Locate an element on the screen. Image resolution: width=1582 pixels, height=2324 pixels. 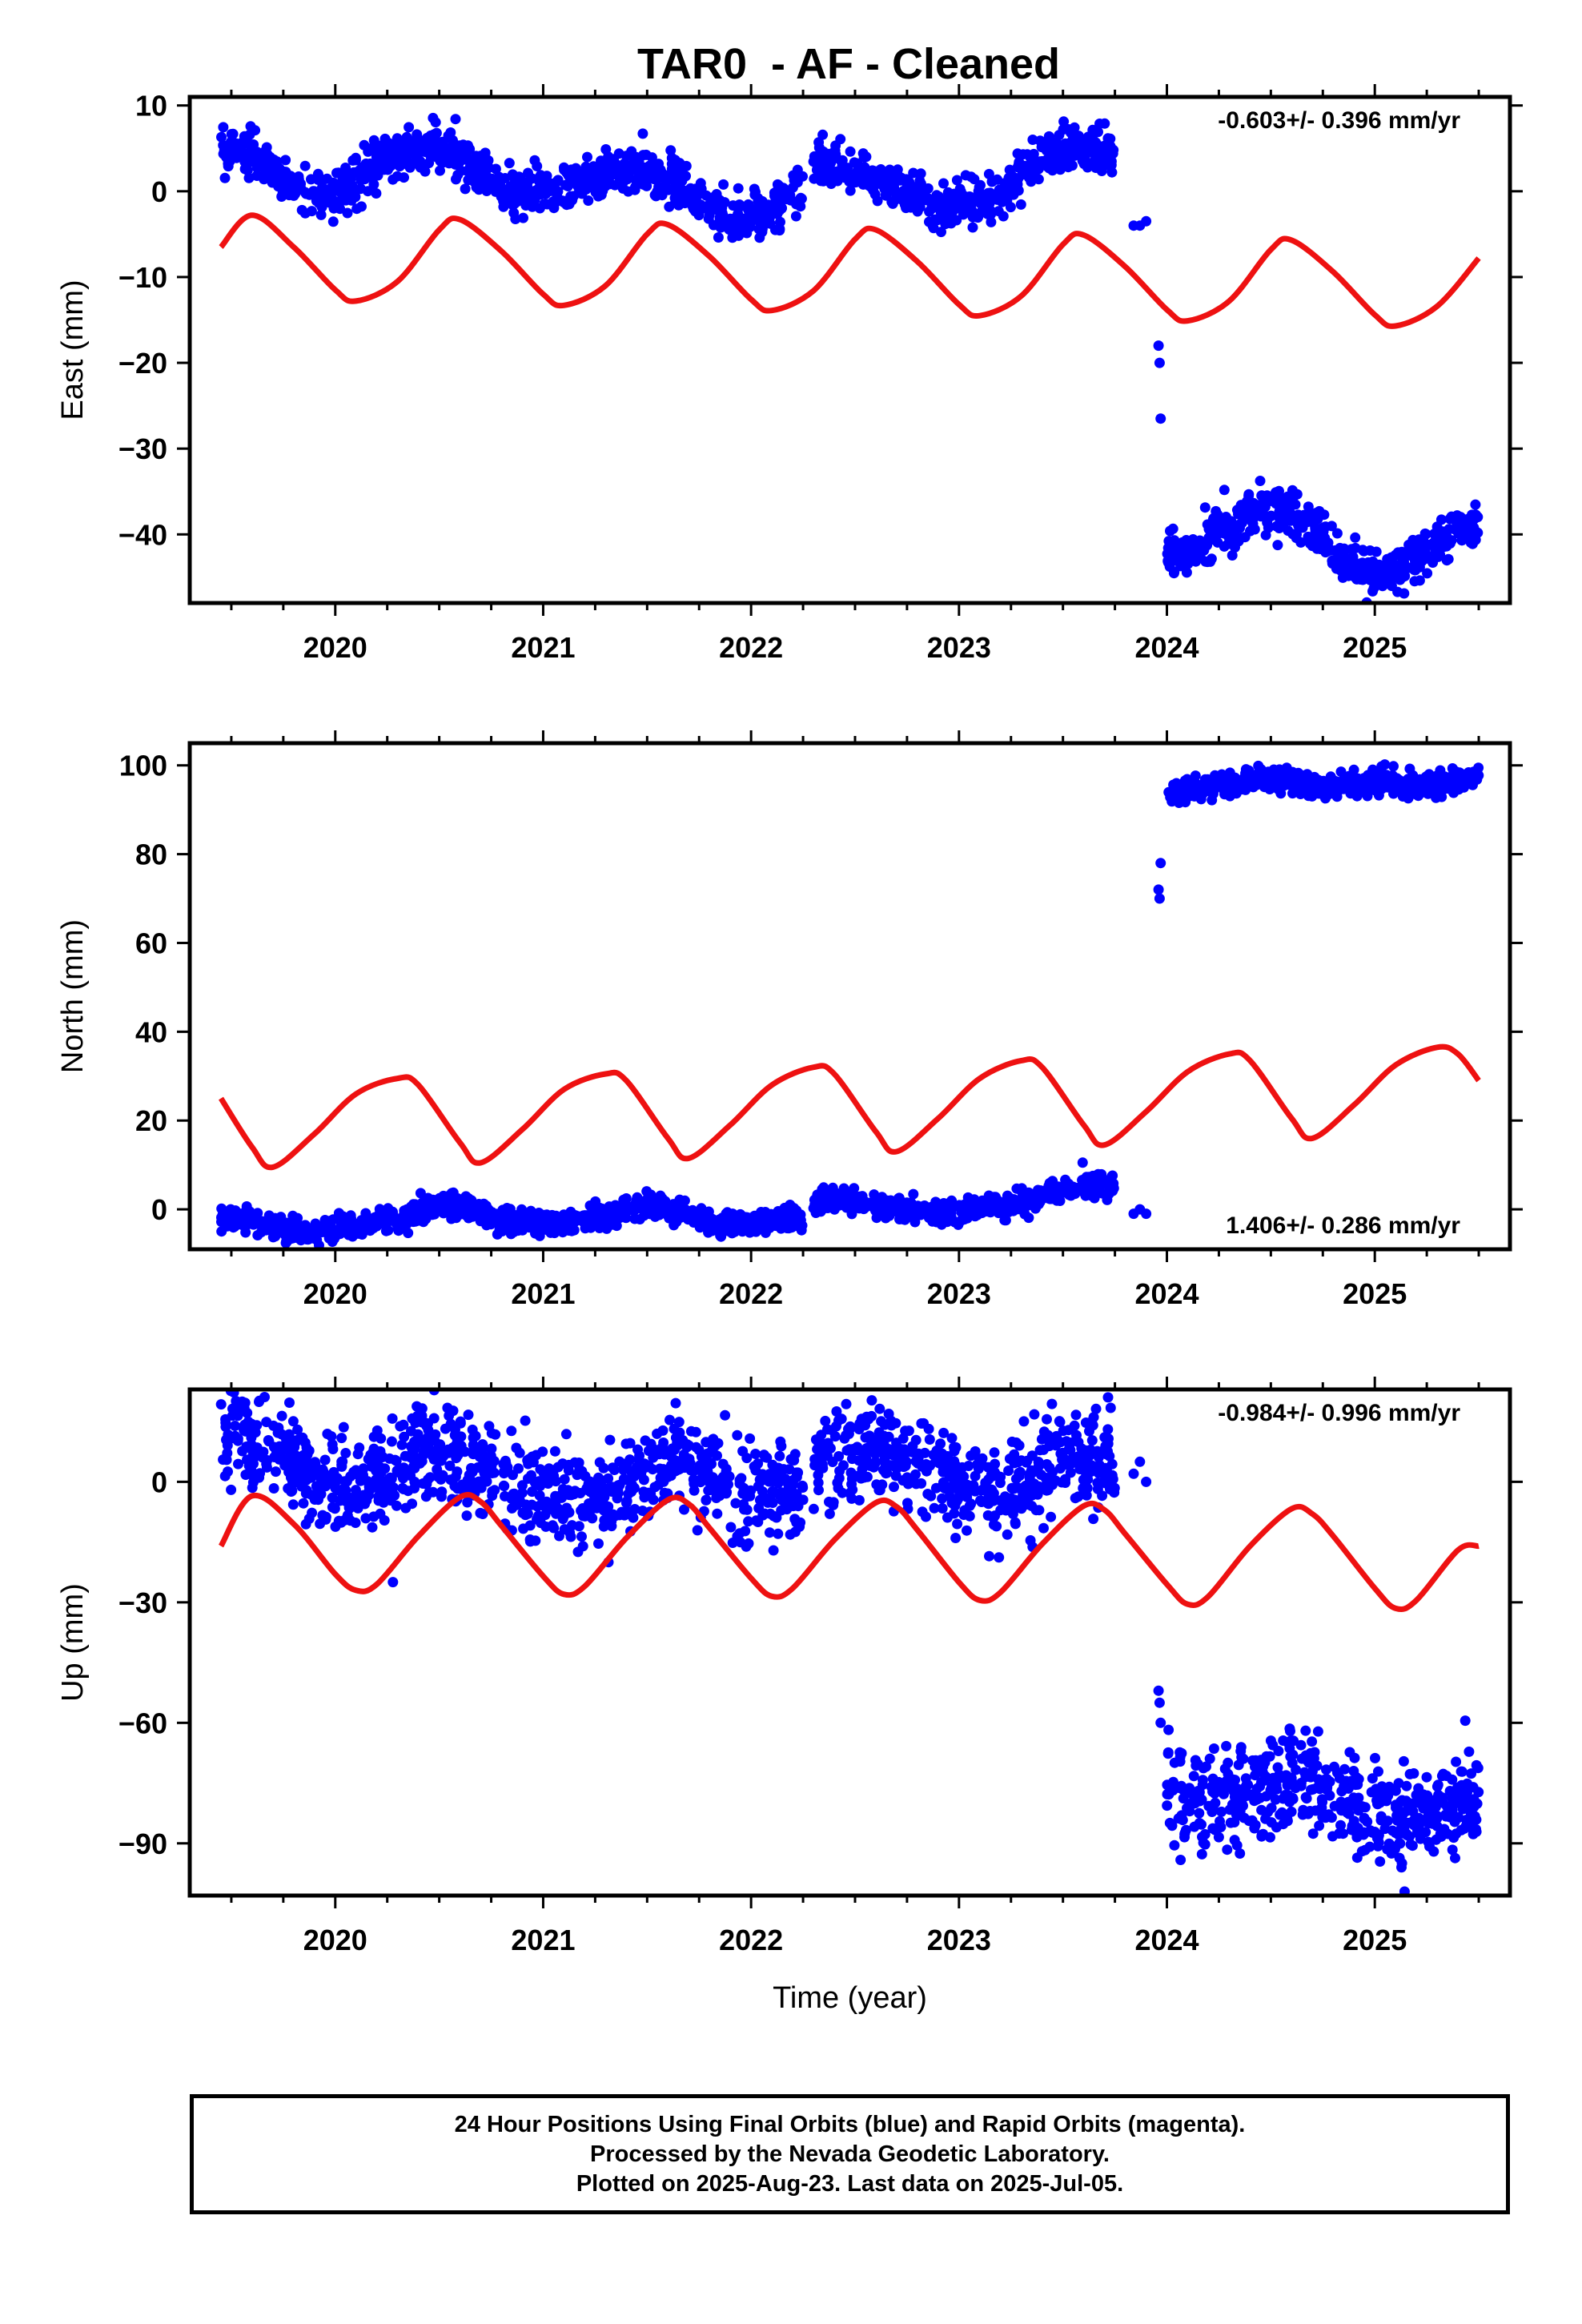
x-tick-label: 2023 is located at coordinates (959, 647).